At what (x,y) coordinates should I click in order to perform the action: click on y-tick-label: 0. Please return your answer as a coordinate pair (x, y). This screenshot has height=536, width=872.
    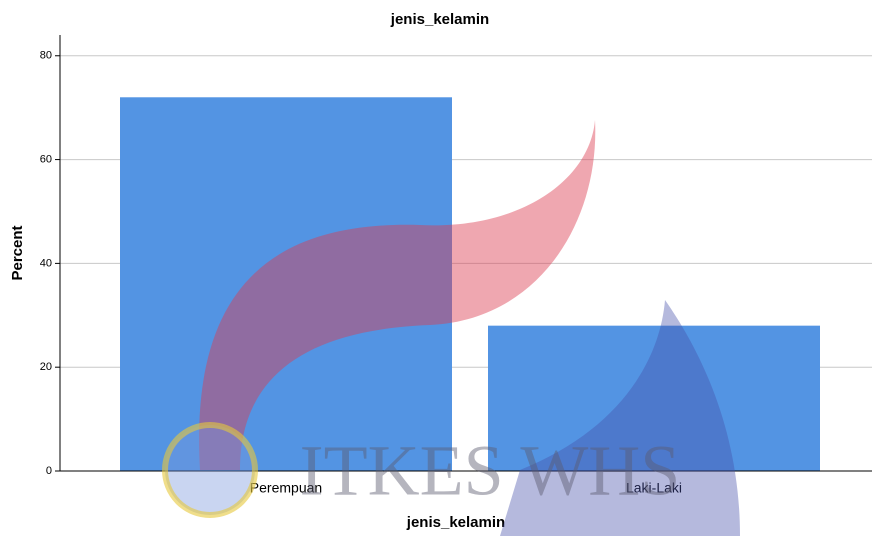
    Looking at the image, I should click on (49, 471).